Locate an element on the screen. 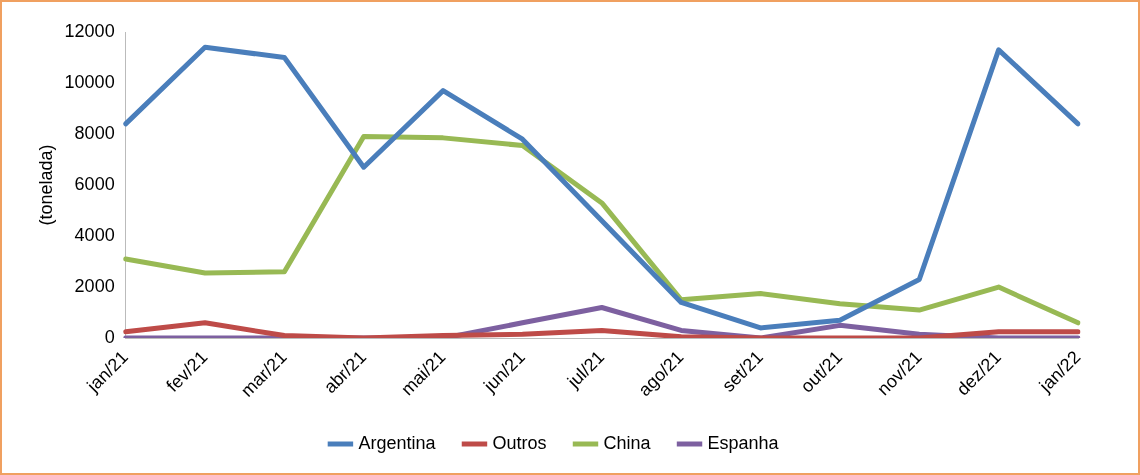  y-tick-label: 12000 is located at coordinates (89, 30).